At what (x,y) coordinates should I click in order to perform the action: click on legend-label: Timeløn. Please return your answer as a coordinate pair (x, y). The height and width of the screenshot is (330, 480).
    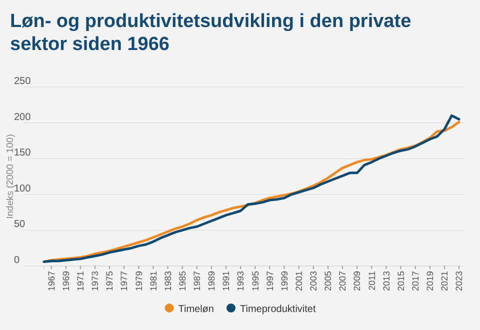
    Looking at the image, I should click on (196, 309).